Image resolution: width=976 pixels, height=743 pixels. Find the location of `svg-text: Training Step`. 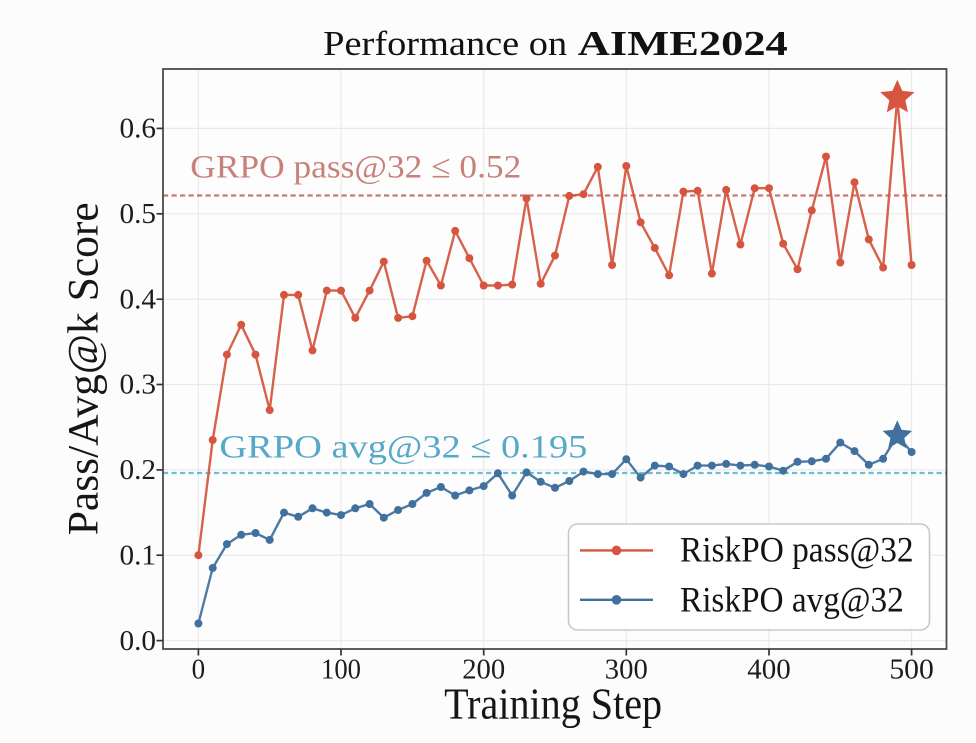

svg-text: Training Step is located at coordinates (553, 703).